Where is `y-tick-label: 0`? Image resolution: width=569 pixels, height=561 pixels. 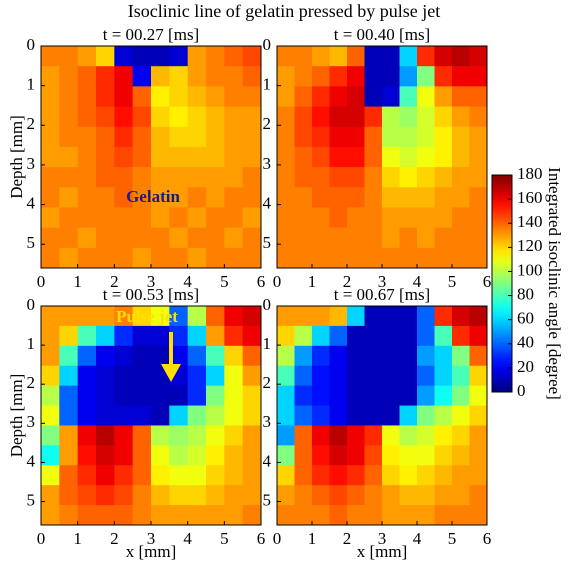
y-tick-label: 0 is located at coordinates (267, 44).